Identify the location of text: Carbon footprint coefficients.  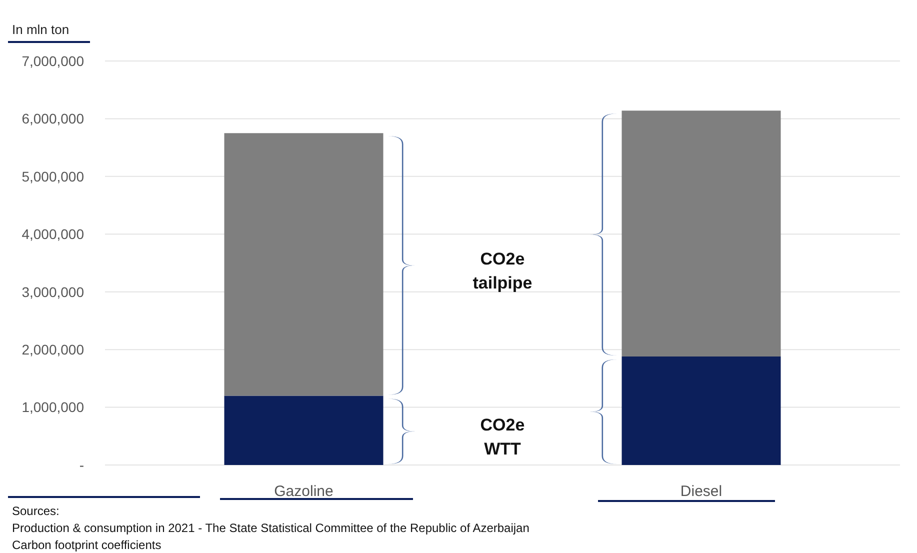
(87, 545).